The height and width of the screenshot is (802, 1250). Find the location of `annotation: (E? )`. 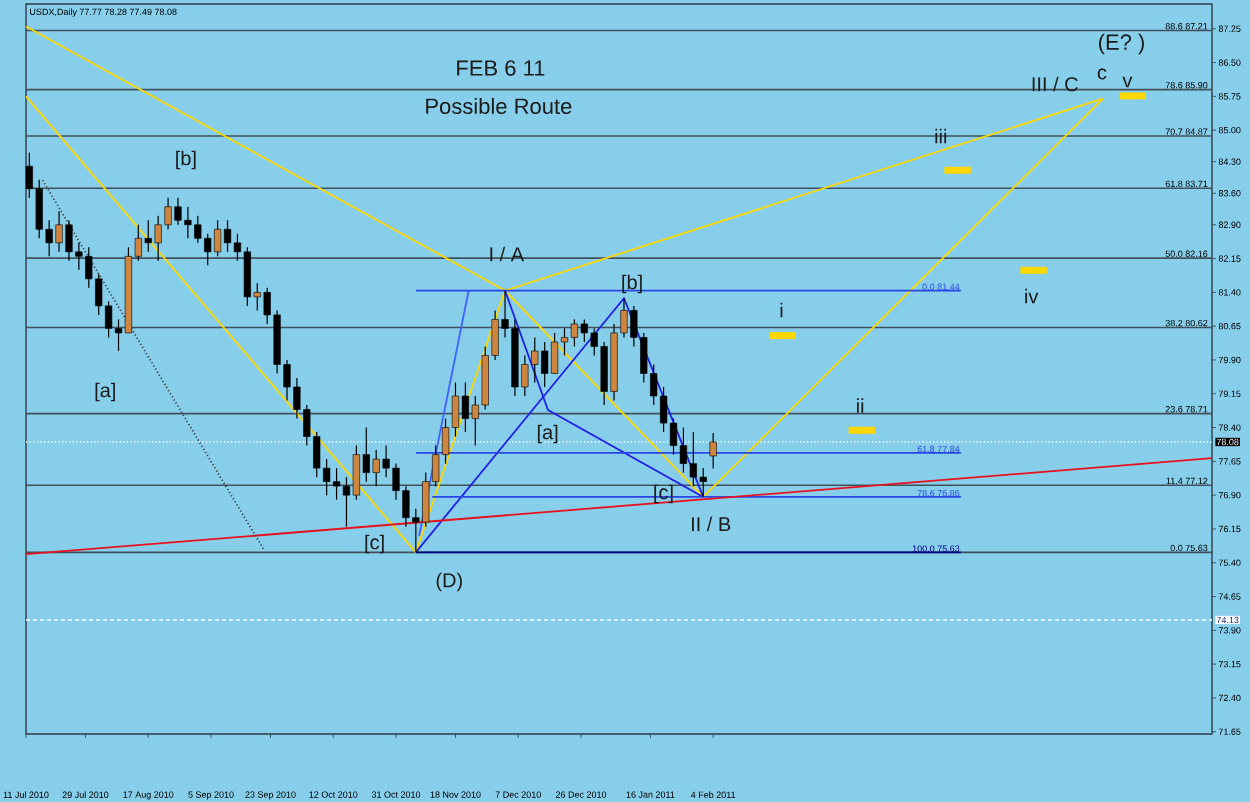

annotation: (E? ) is located at coordinates (1121, 44).